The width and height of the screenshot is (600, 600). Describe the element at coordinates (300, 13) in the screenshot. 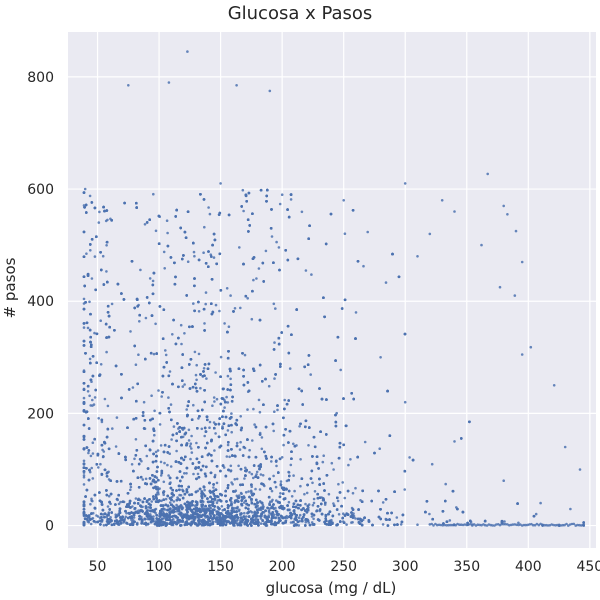

I see `chart-title: Glucosa x Pasos` at that location.